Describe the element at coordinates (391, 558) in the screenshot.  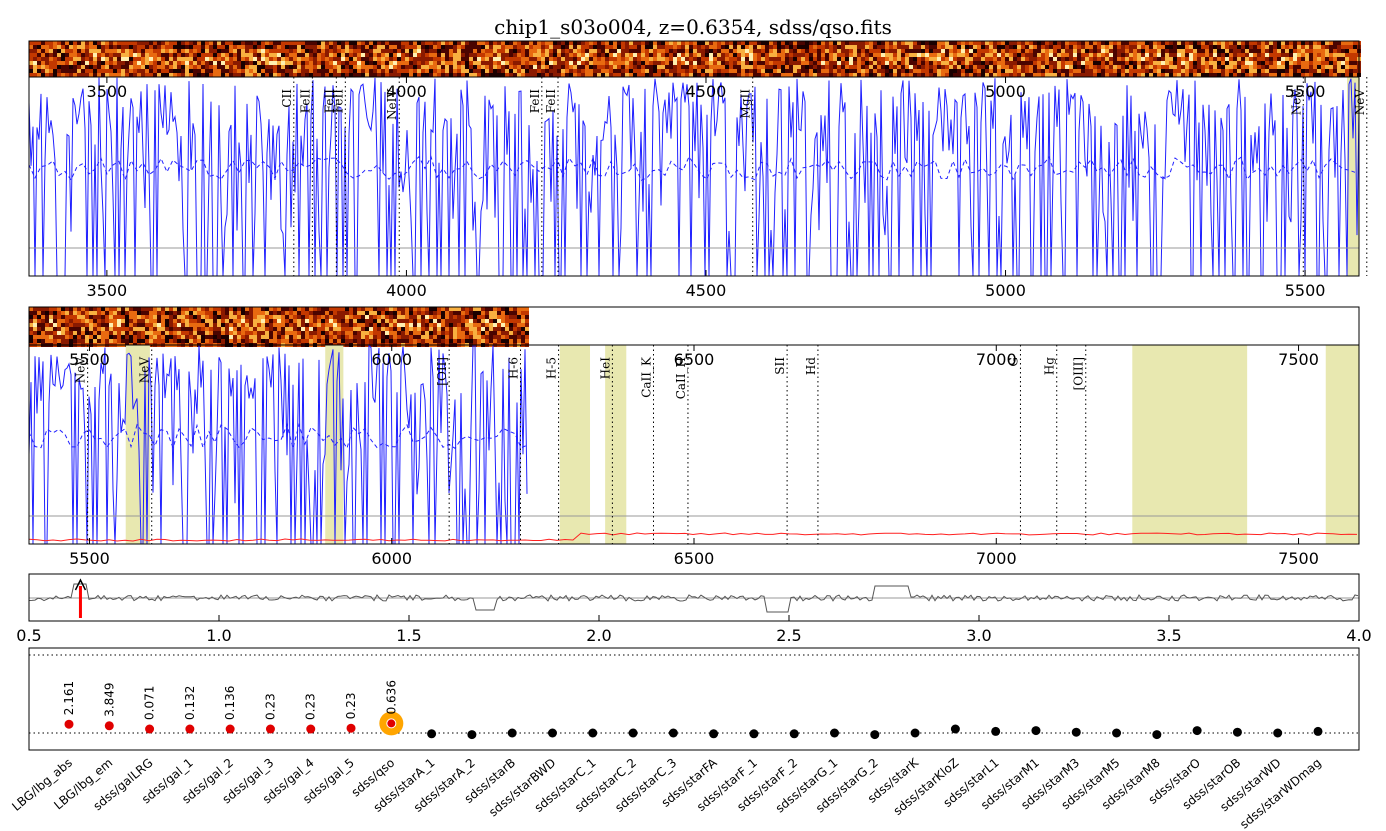
I see `tick-label-bottom: 6000` at that location.